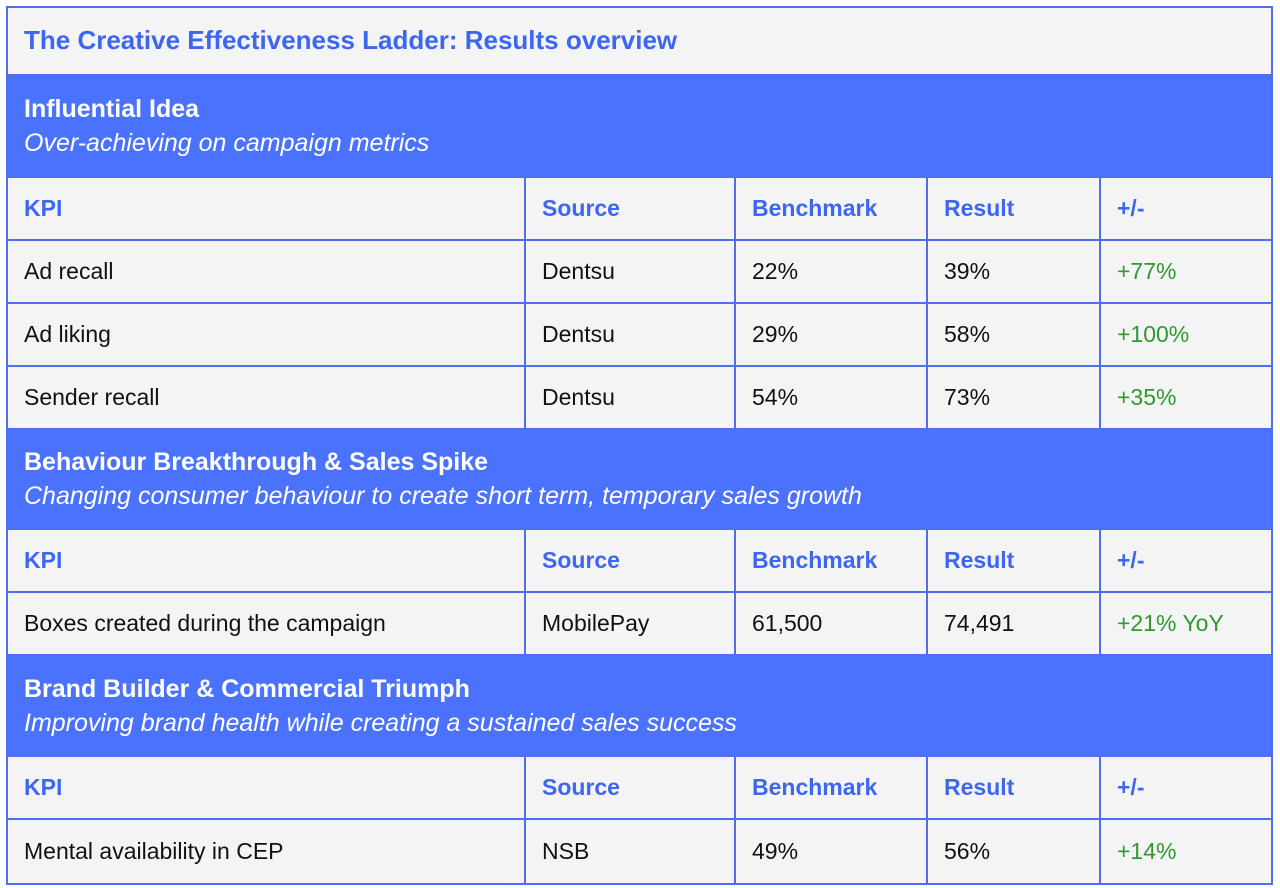  What do you see at coordinates (1014, 334) in the screenshot?
I see `result-cell: 58%` at bounding box center [1014, 334].